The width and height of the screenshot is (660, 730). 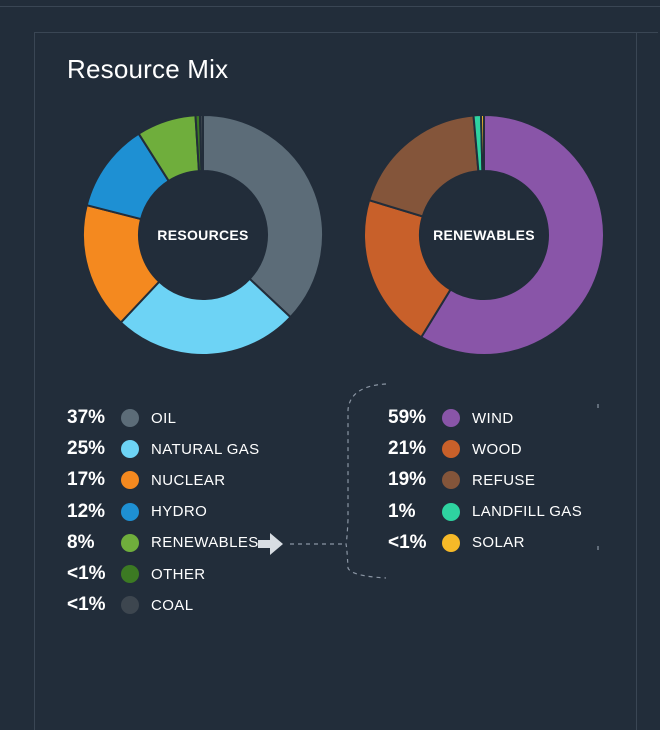 What do you see at coordinates (178, 574) in the screenshot?
I see `legend-label-other: OTHER` at bounding box center [178, 574].